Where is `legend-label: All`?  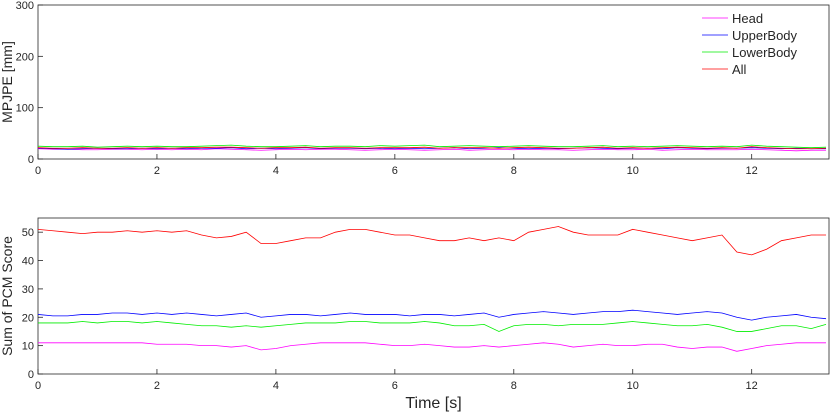 legend-label: All is located at coordinates (739, 69).